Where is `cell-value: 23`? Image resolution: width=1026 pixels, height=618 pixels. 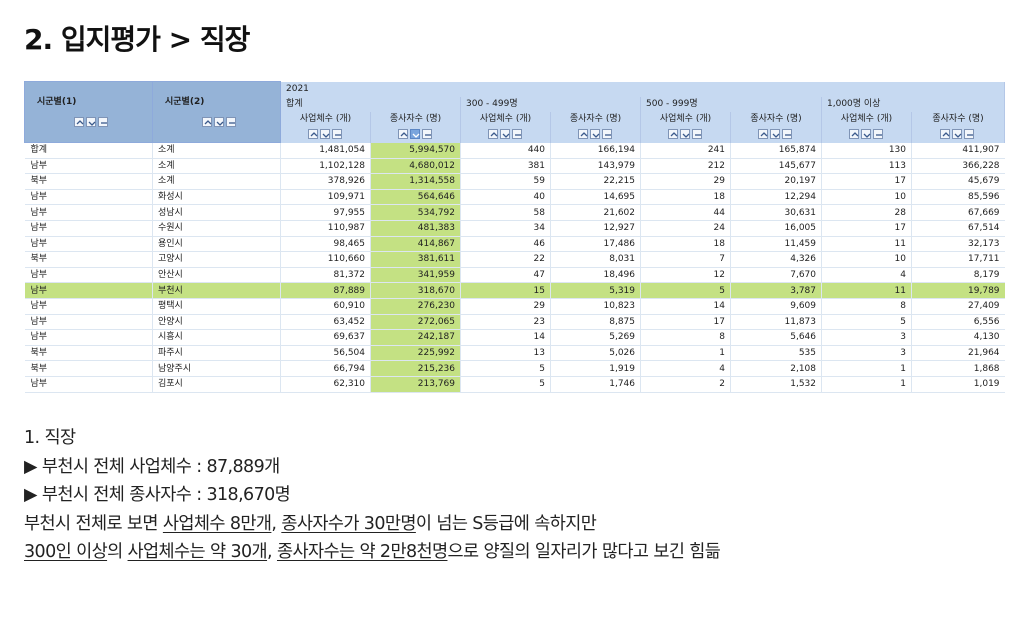
cell-value: 23 is located at coordinates (505, 322).